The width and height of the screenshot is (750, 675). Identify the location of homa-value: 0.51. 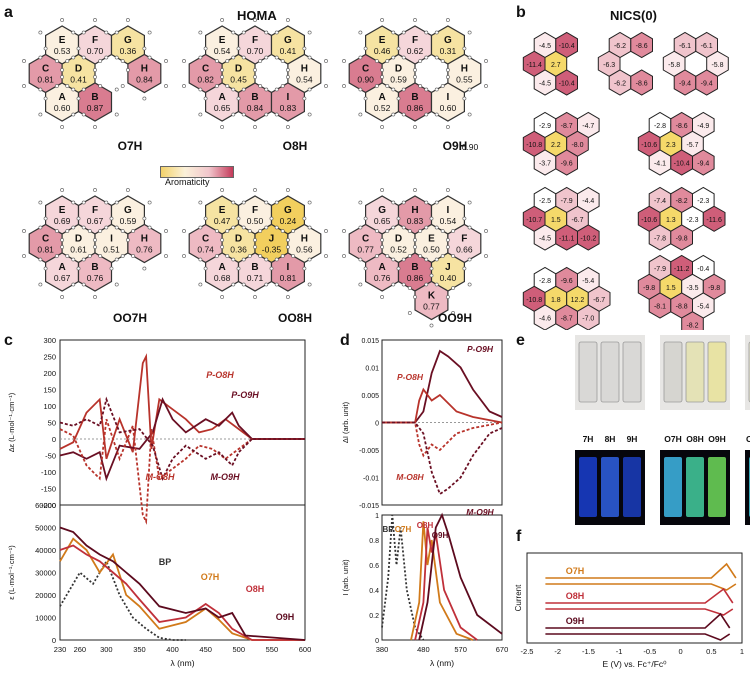
(111, 250).